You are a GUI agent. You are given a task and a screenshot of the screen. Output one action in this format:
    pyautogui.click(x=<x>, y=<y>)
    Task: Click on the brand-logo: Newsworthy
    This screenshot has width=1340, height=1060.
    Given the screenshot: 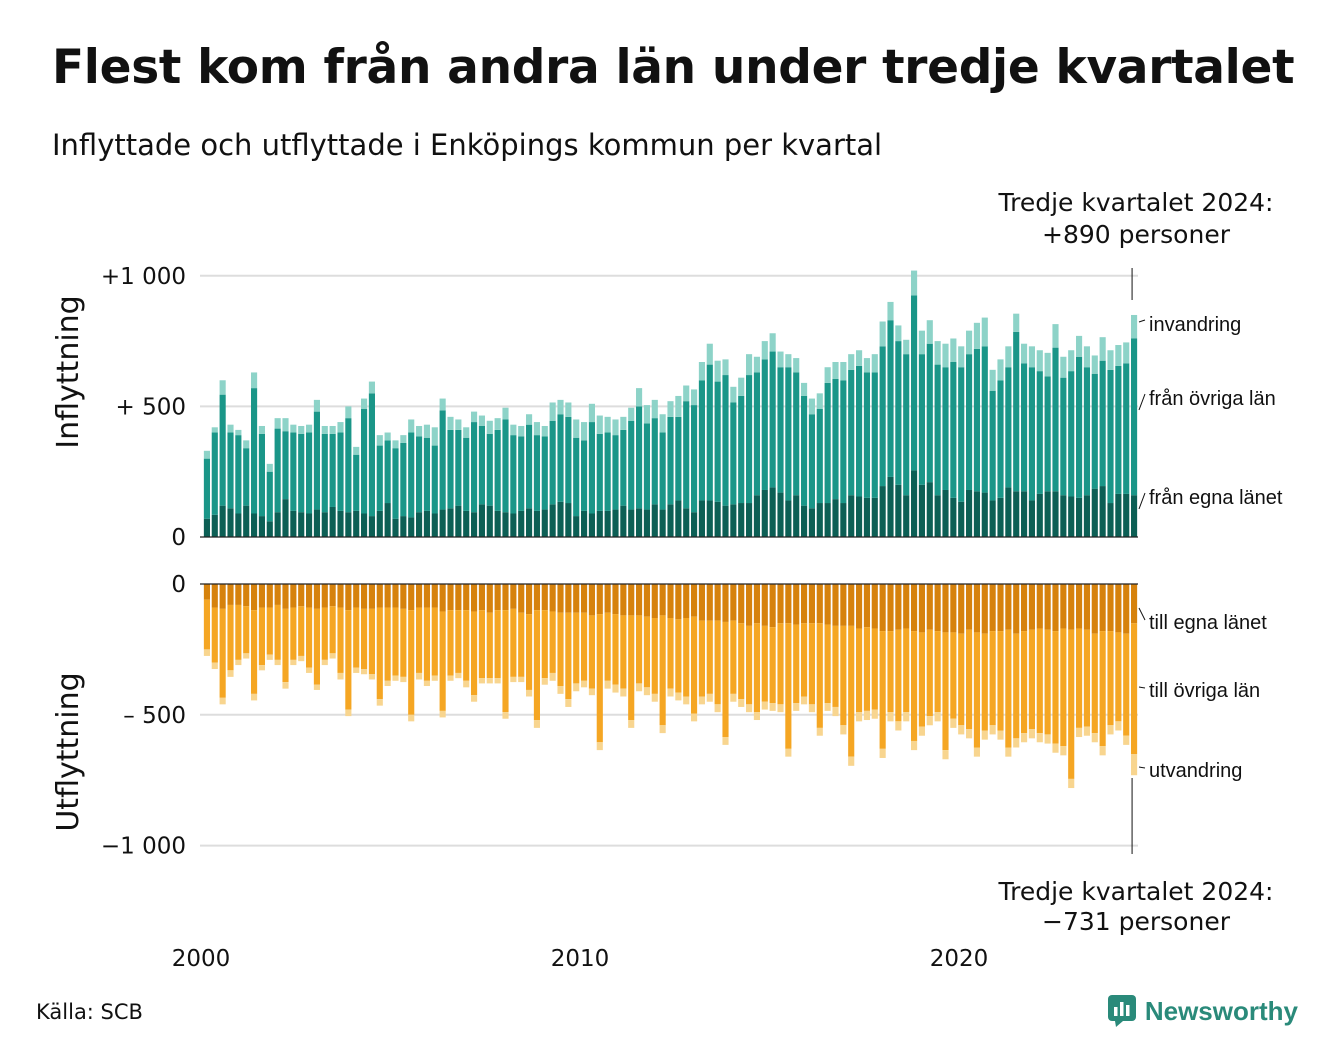 What is the action you would take?
    pyautogui.click(x=1202, y=1011)
    